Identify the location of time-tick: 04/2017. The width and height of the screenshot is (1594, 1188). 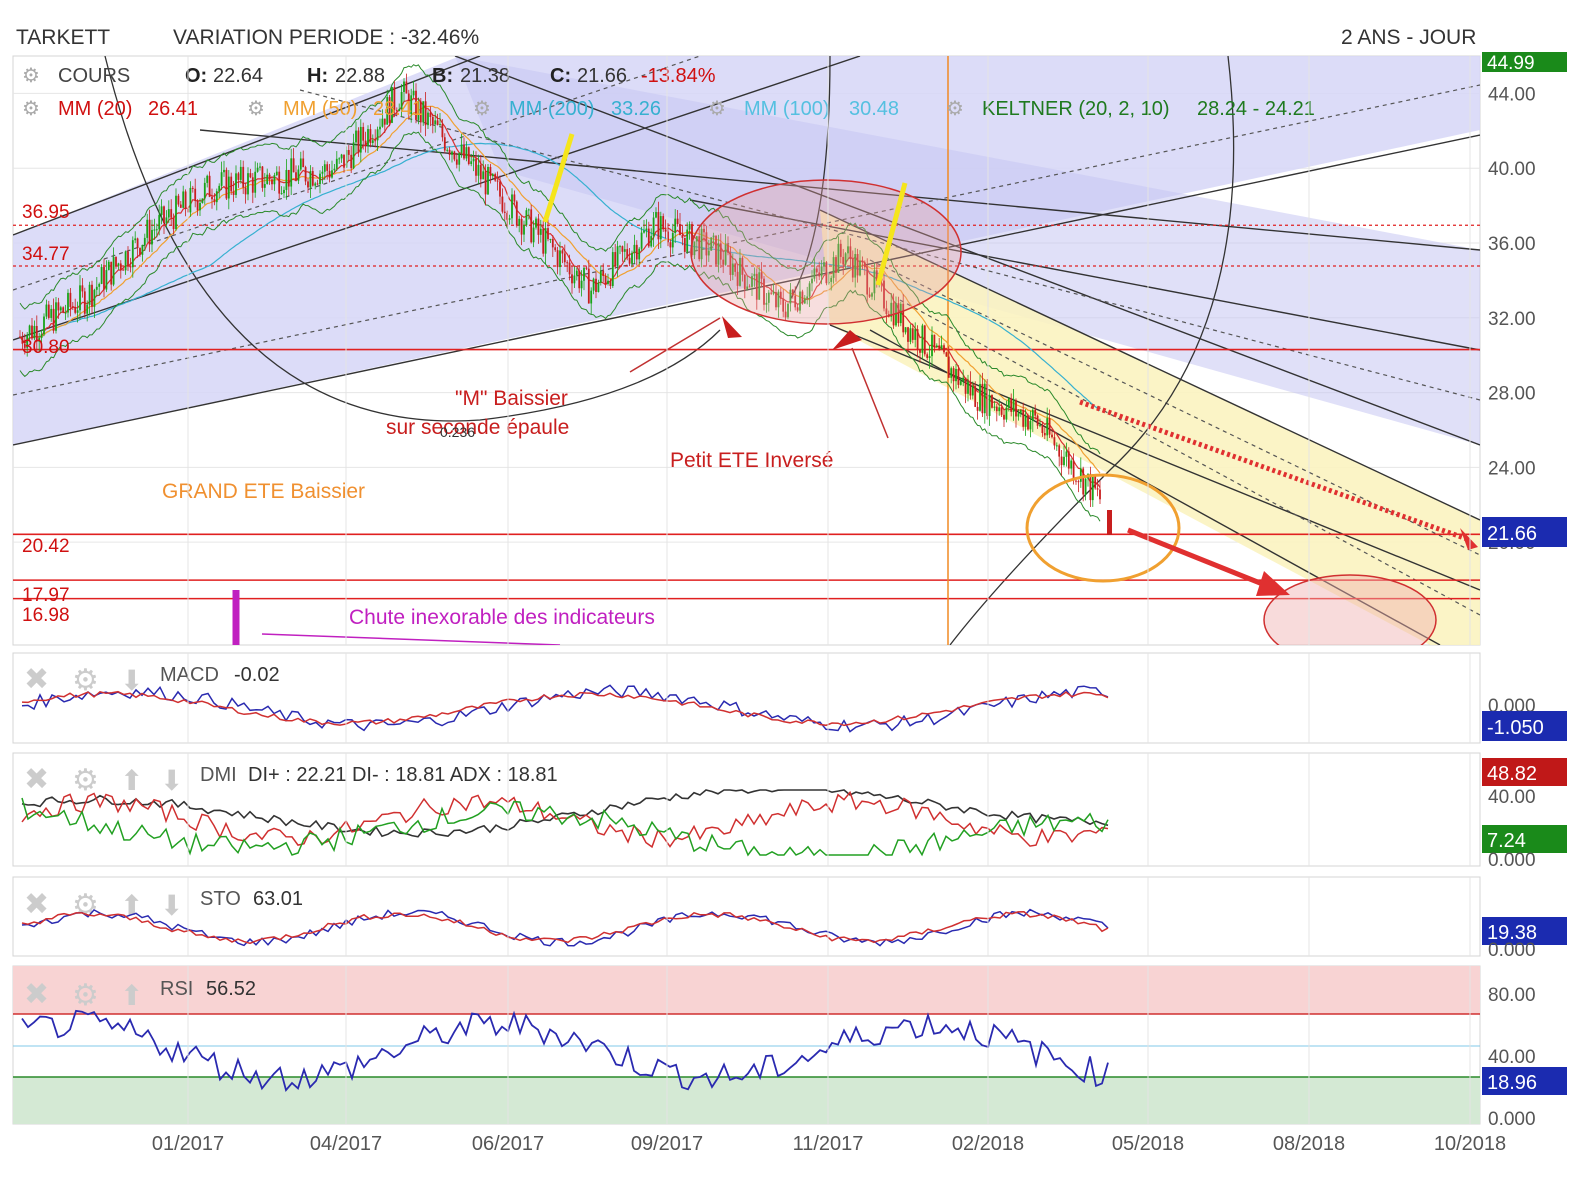
(346, 1144).